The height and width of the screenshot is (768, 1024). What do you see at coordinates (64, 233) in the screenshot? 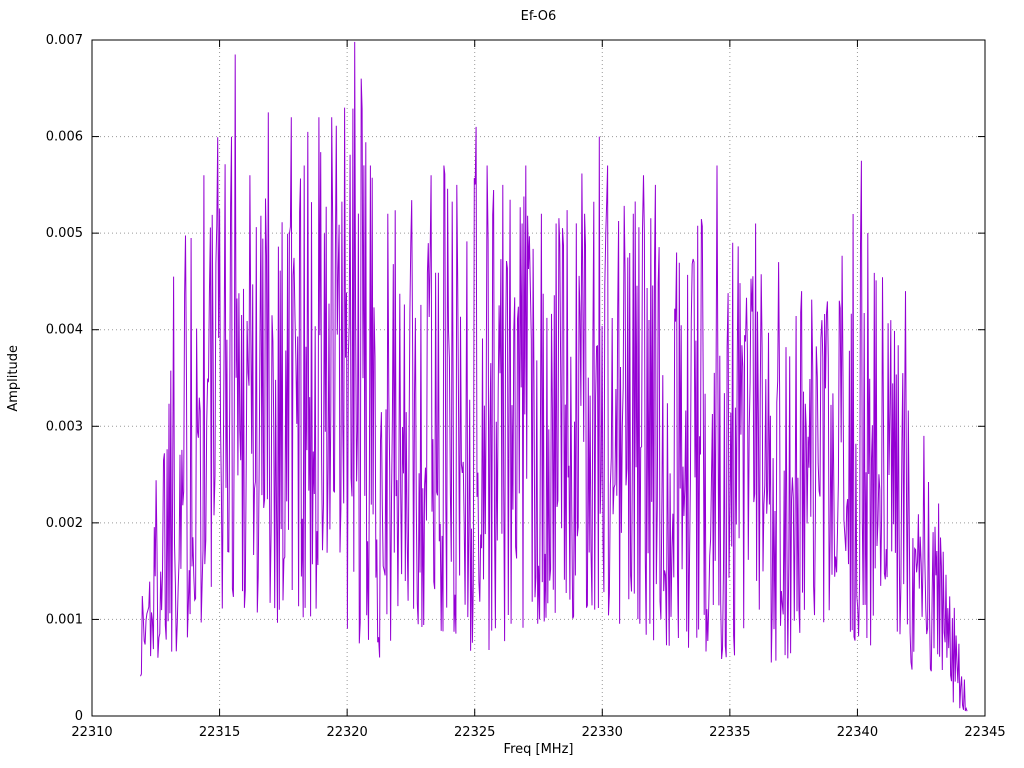
I see `y-tick-label: 0.005` at bounding box center [64, 233].